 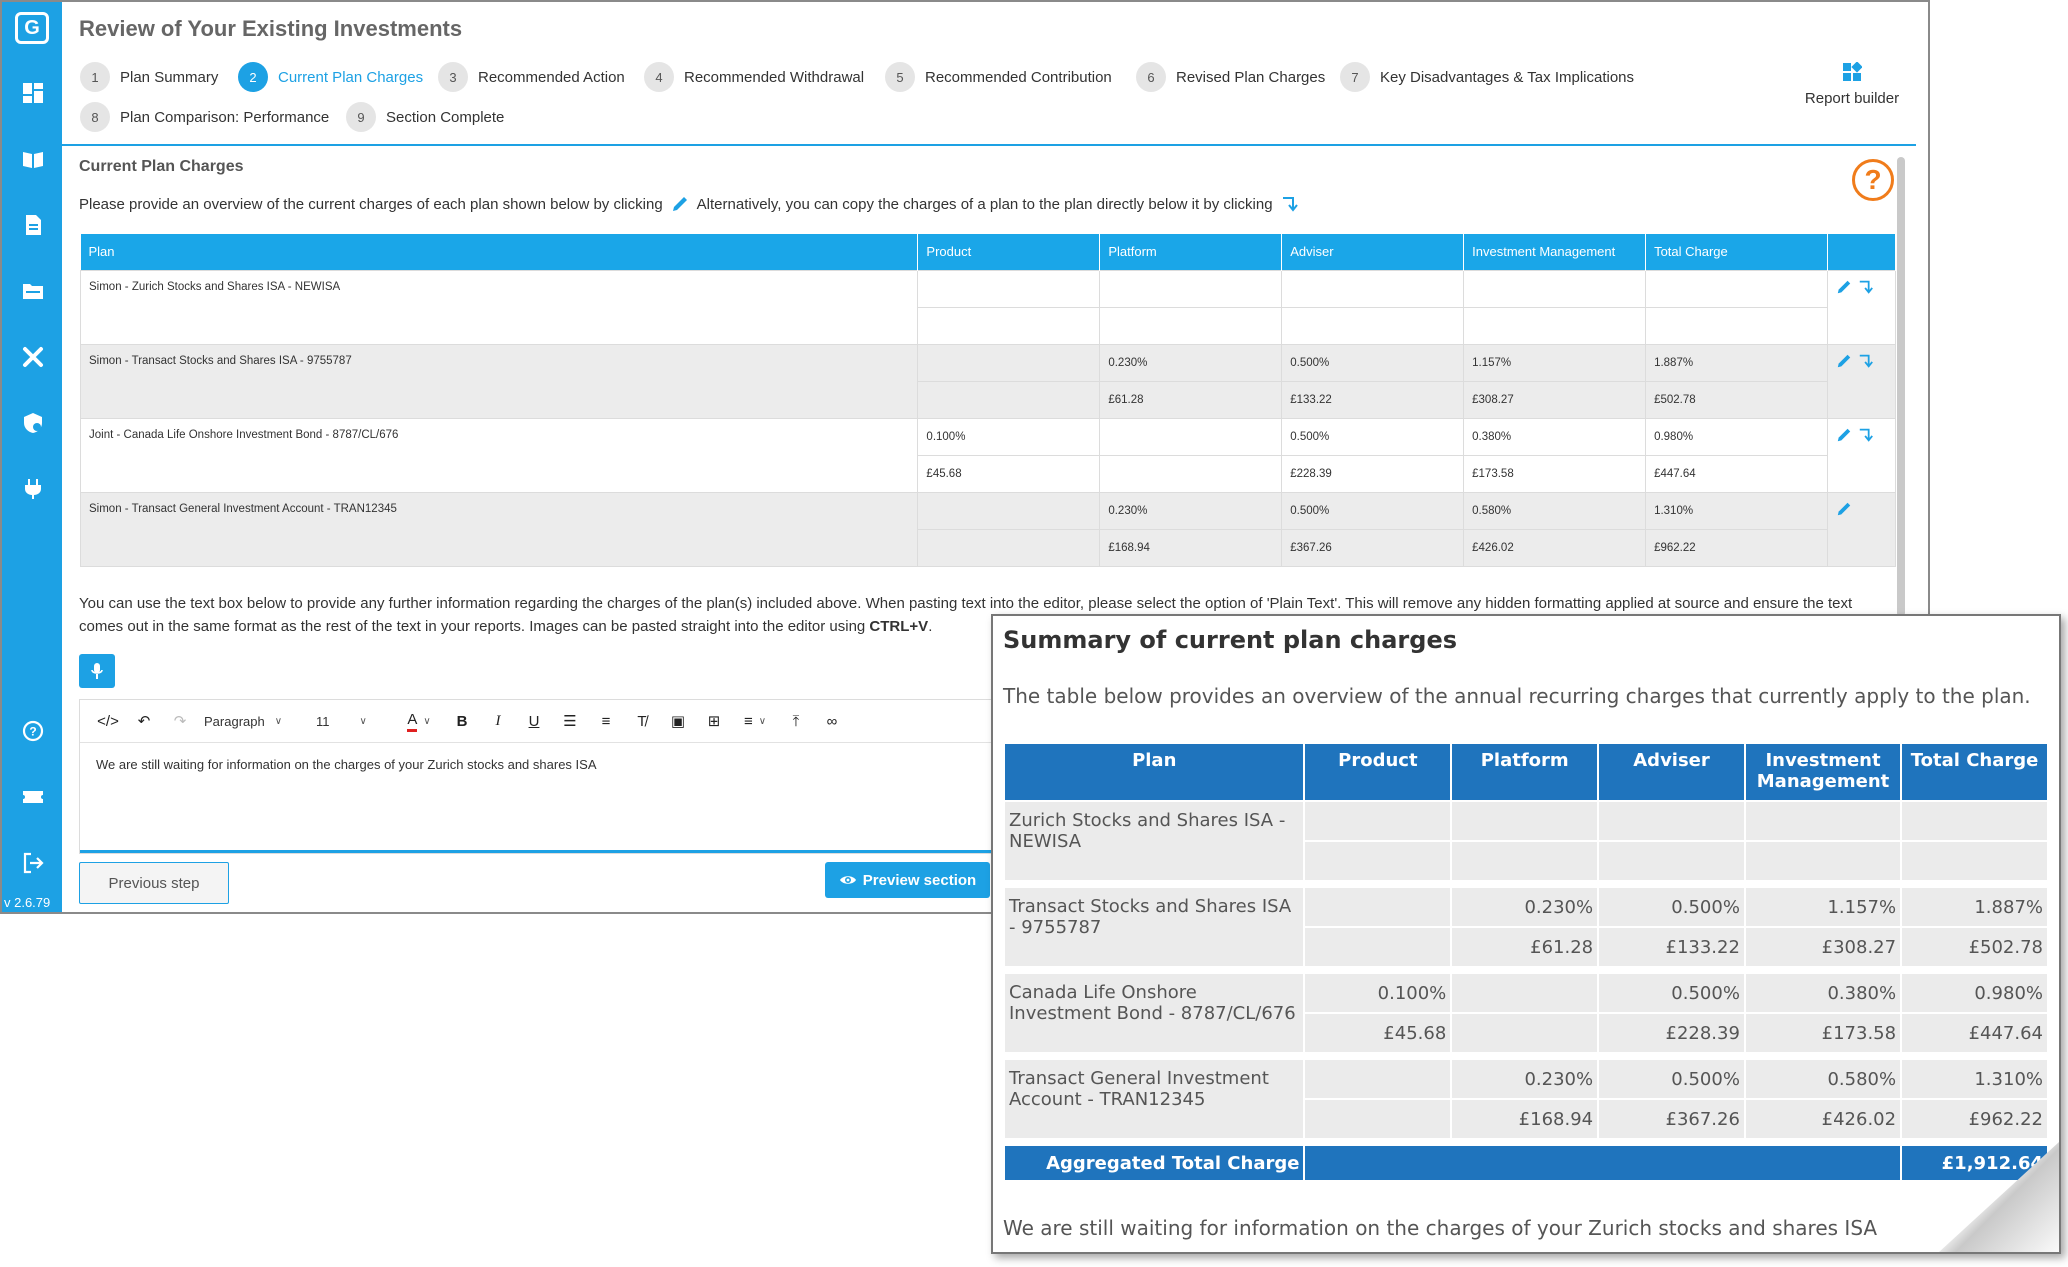 What do you see at coordinates (32, 457) in the screenshot?
I see `sidebar: G ?` at bounding box center [32, 457].